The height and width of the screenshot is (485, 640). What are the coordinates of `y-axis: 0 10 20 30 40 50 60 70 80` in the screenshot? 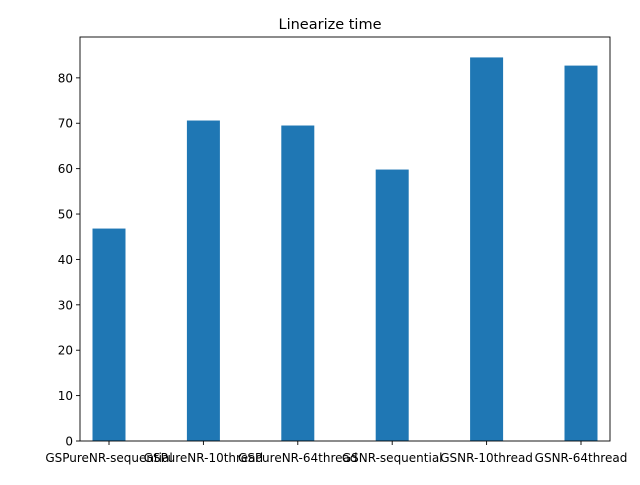 It's located at (69, 260).